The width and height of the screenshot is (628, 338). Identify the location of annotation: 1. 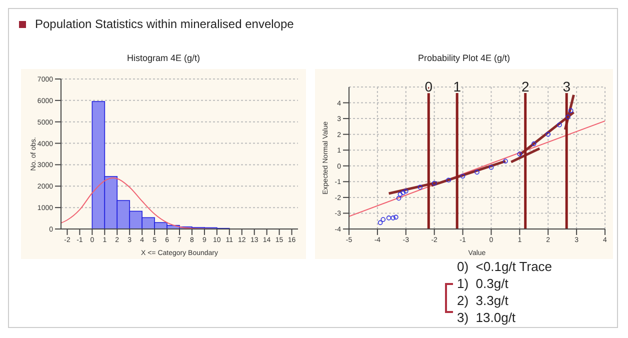
(457, 86).